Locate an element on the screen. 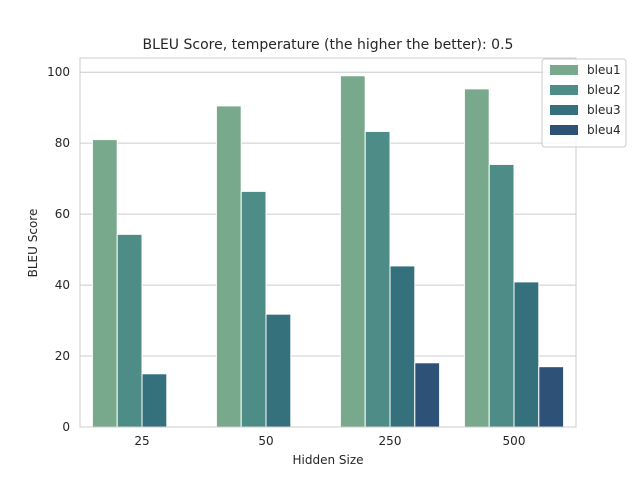 The height and width of the screenshot is (480, 640). y-tick-label: 80 is located at coordinates (62, 143).